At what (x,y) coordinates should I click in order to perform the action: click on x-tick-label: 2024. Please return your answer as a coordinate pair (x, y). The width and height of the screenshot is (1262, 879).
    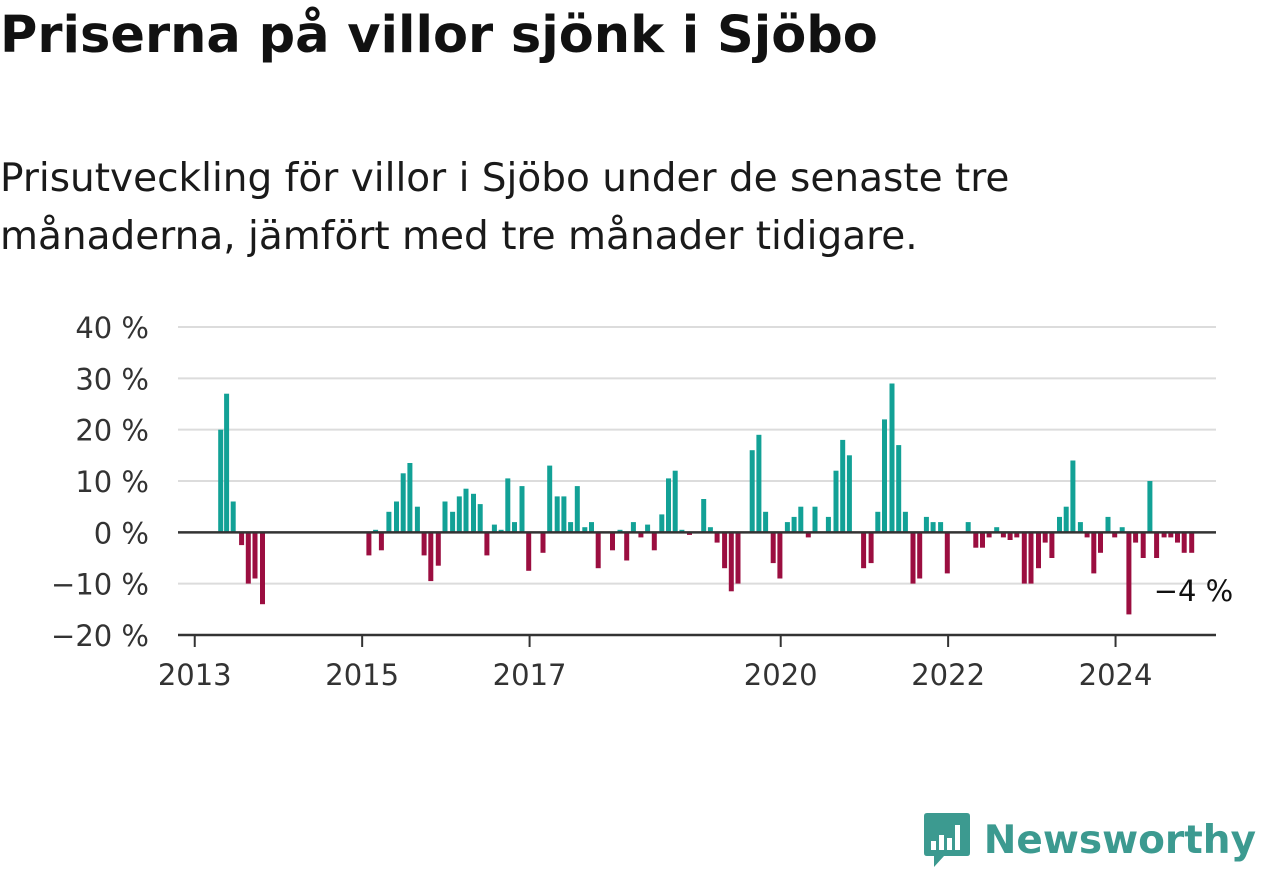
    Looking at the image, I should click on (1116, 675).